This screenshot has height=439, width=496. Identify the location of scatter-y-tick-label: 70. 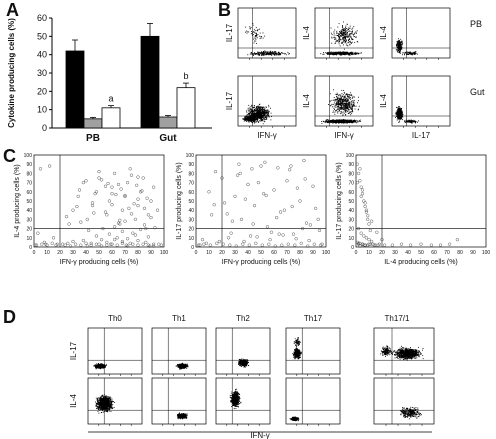
(191, 184).